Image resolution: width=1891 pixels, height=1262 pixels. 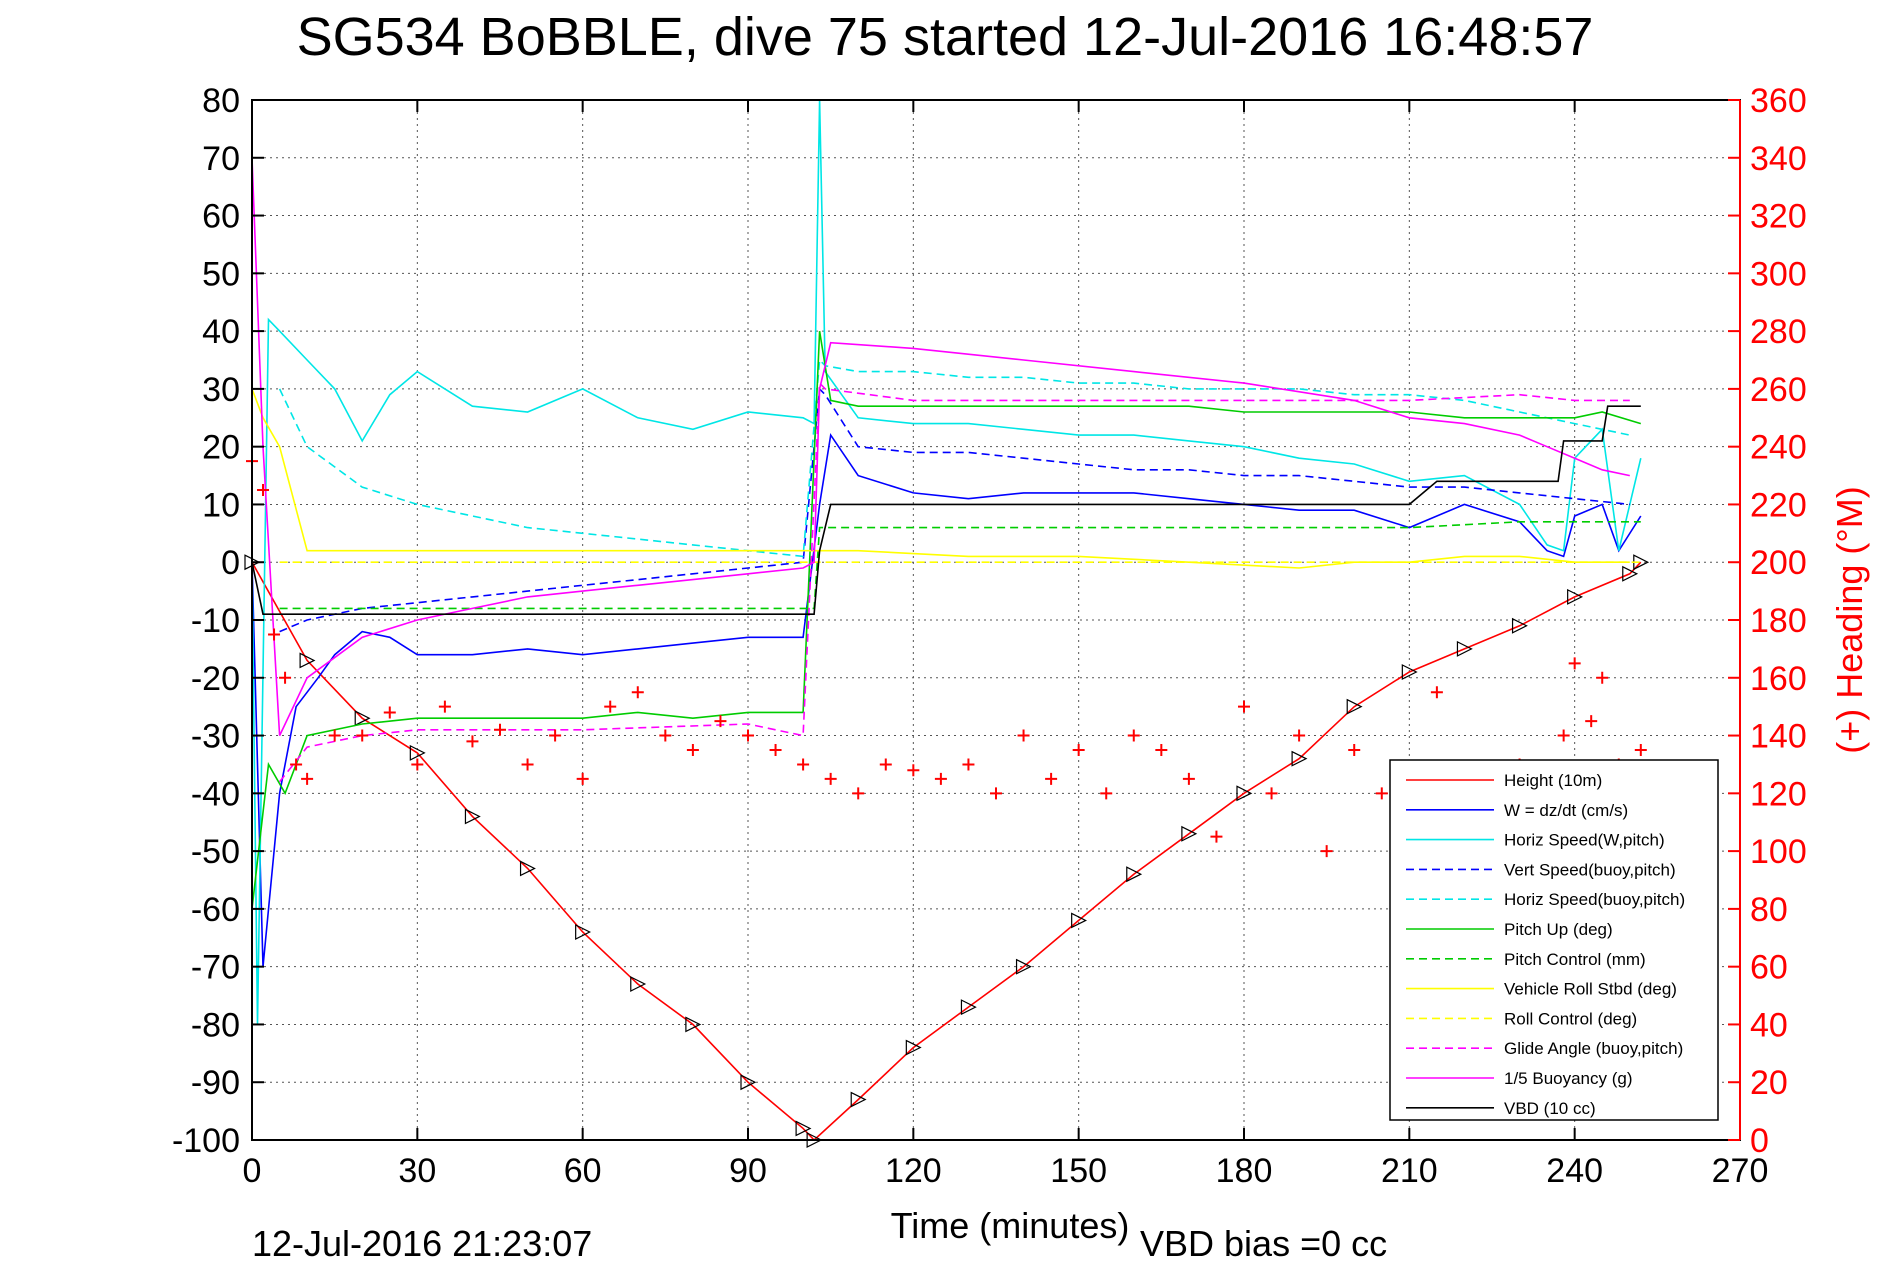 I want to click on y-tick-label: 40, so click(x=221, y=332).